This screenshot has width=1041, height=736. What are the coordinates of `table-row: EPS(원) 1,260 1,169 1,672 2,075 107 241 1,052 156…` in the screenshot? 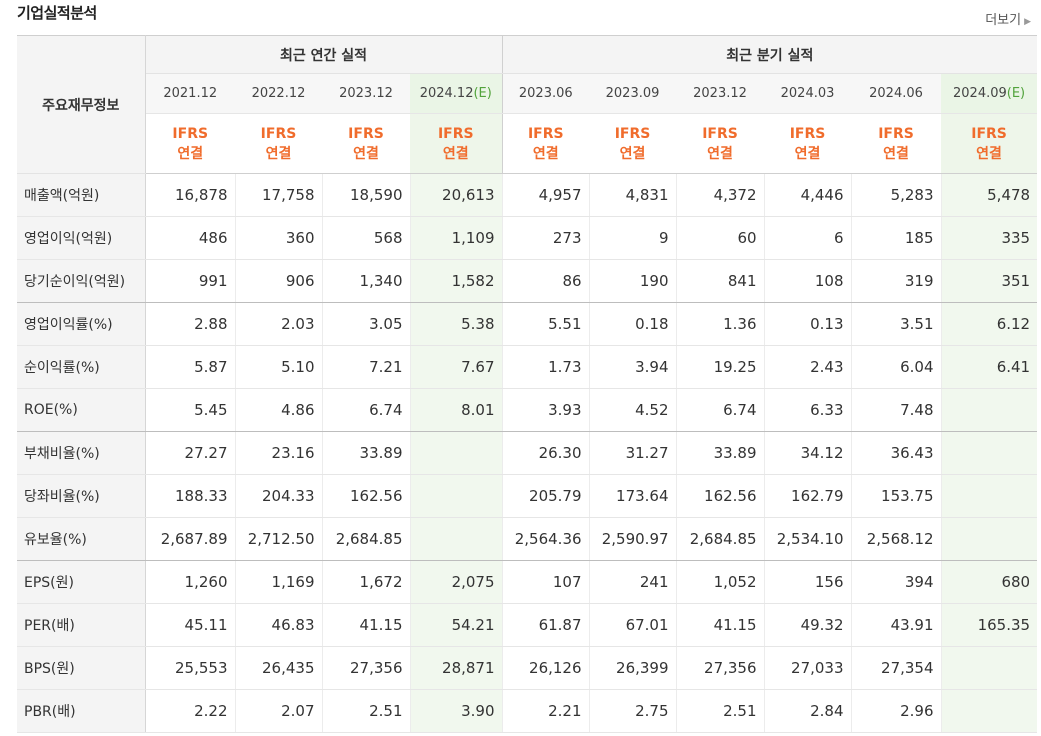 It's located at (527, 582).